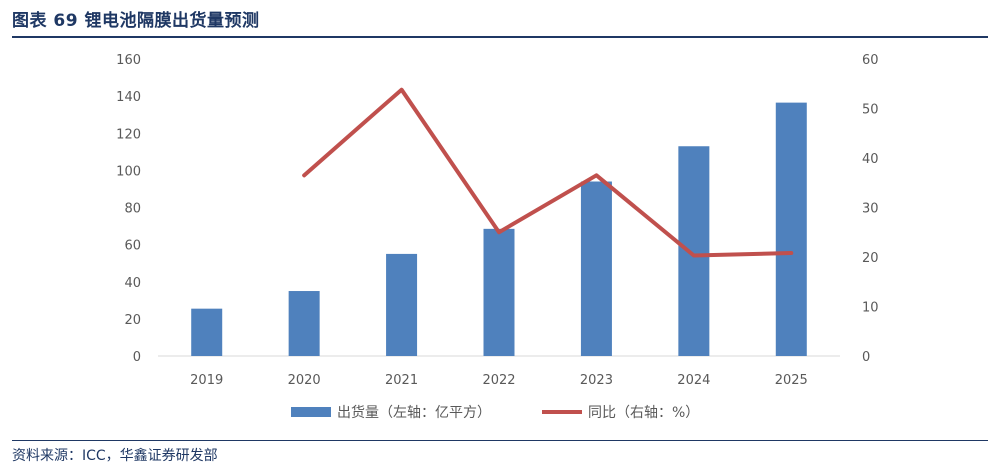 The width and height of the screenshot is (1000, 471). Describe the element at coordinates (115, 456) in the screenshot. I see `source-note: 资料来源：ICC，华鑫证券研发部` at that location.